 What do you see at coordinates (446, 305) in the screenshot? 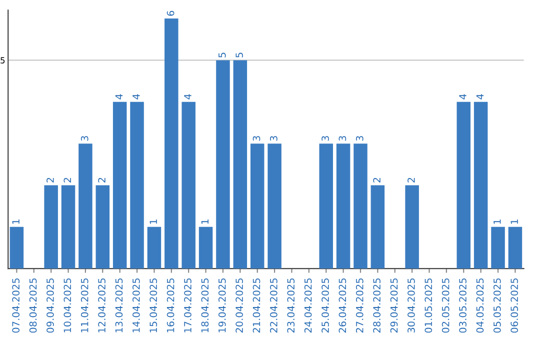
I see `x-tick-label: 02.05.2025` at bounding box center [446, 305].